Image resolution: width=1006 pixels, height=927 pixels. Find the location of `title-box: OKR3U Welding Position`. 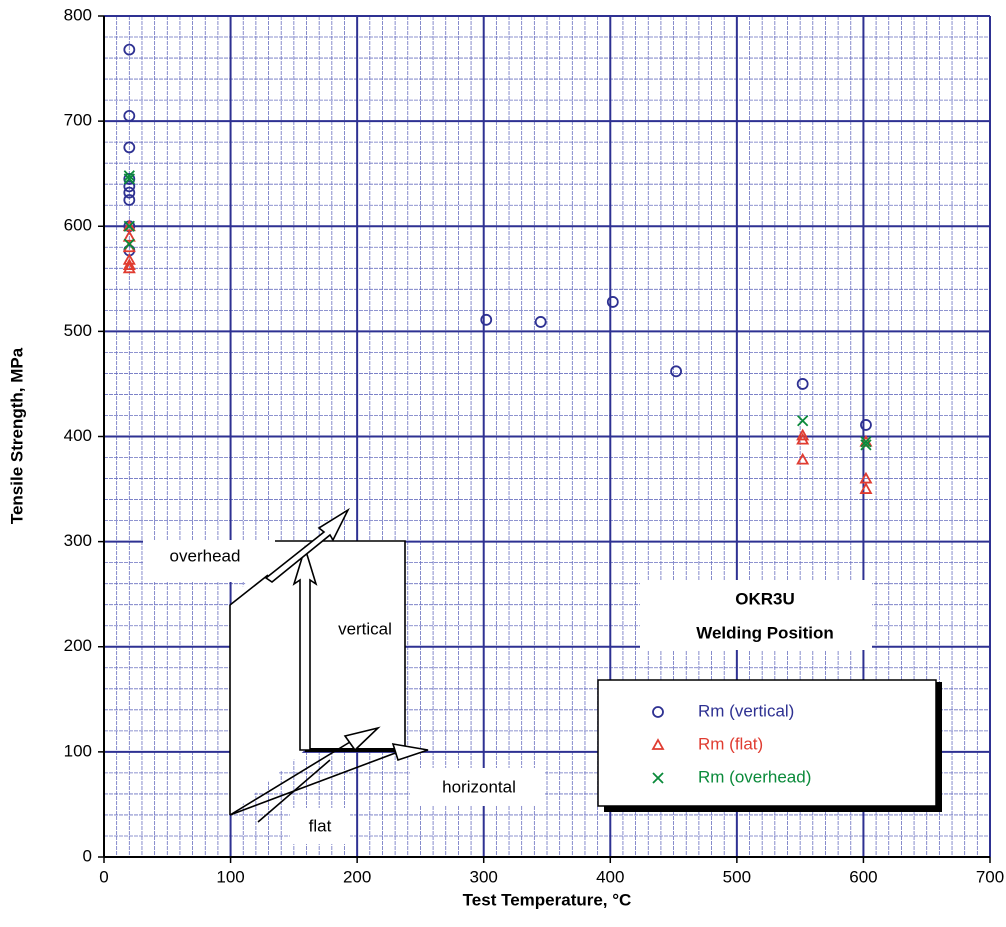

title-box: OKR3U Welding Position is located at coordinates (756, 615).